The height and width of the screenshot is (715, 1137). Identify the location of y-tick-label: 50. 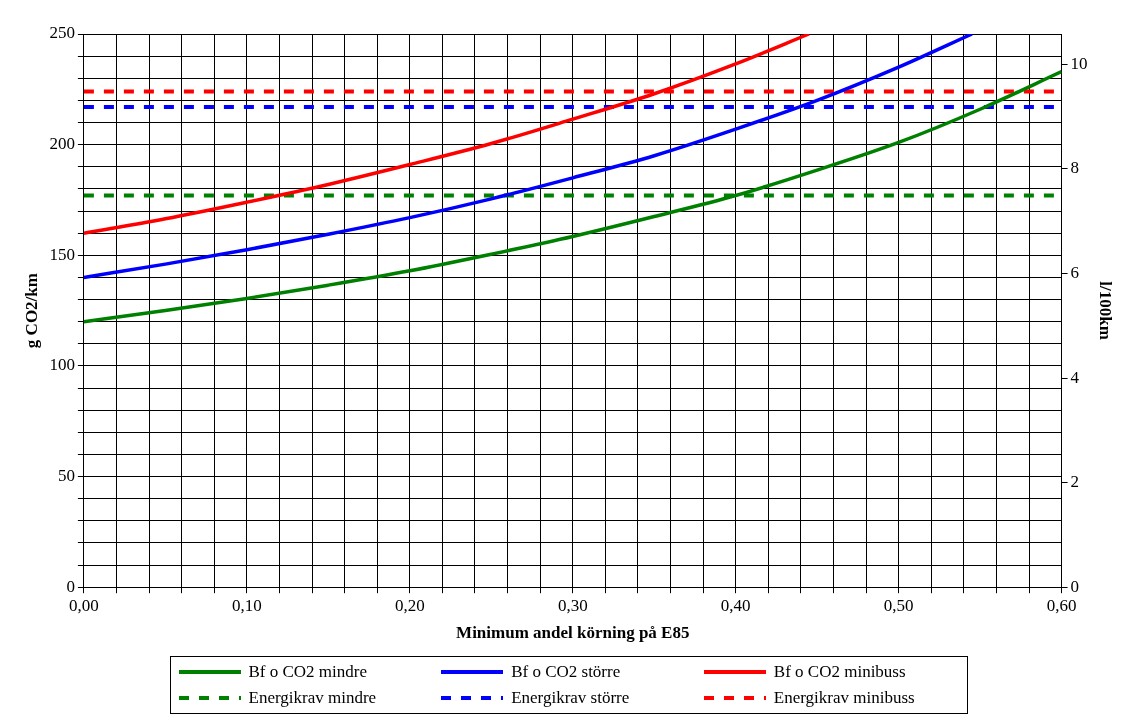
(66, 476).